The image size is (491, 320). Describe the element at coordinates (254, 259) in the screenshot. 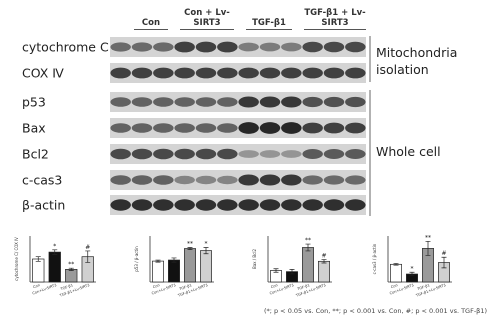

I see `y-axis-label: Bax / Bcl2` at that location.